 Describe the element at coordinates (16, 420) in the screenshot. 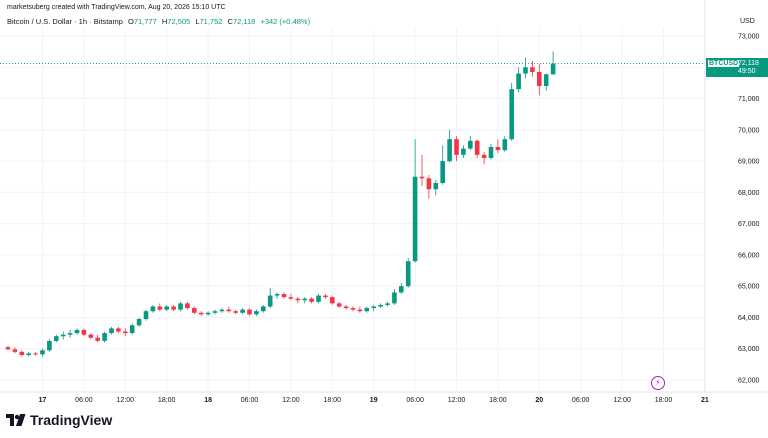

I see `tradingview-logo-icon` at that location.